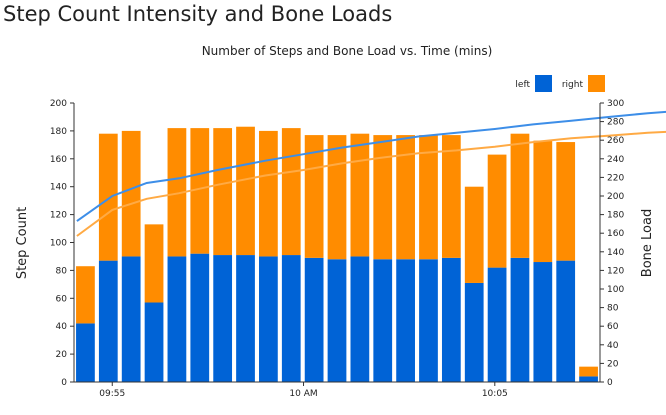 This screenshot has height=415, width=666. I want to click on y2-tick-label: 240, so click(615, 160).